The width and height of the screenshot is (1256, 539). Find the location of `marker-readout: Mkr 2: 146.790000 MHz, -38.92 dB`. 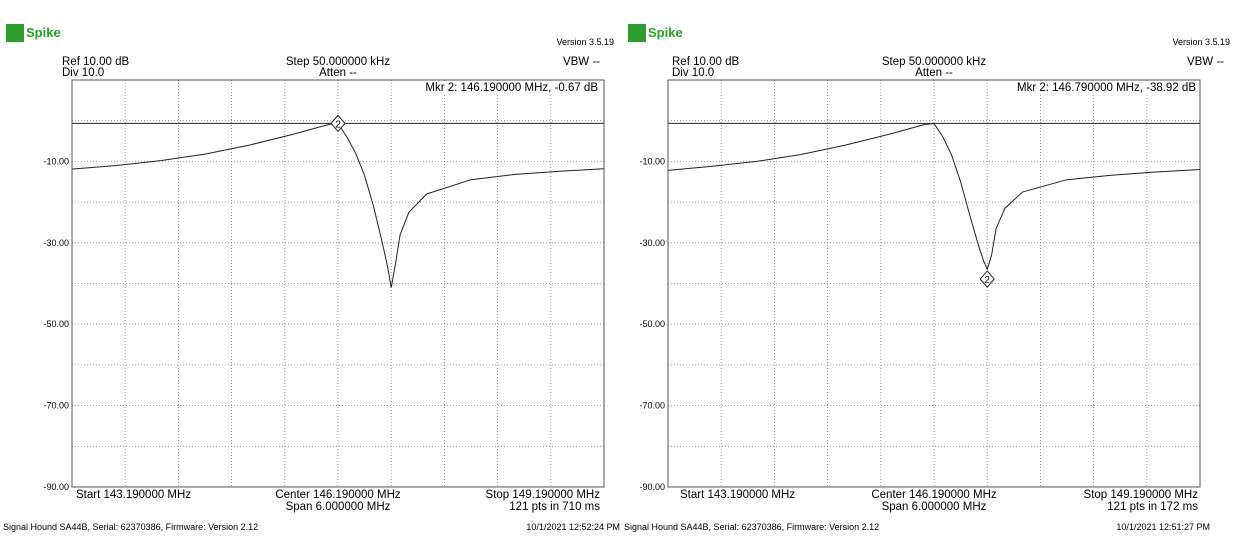

marker-readout: Mkr 2: 146.790000 MHz, -38.92 dB is located at coordinates (1106, 88).